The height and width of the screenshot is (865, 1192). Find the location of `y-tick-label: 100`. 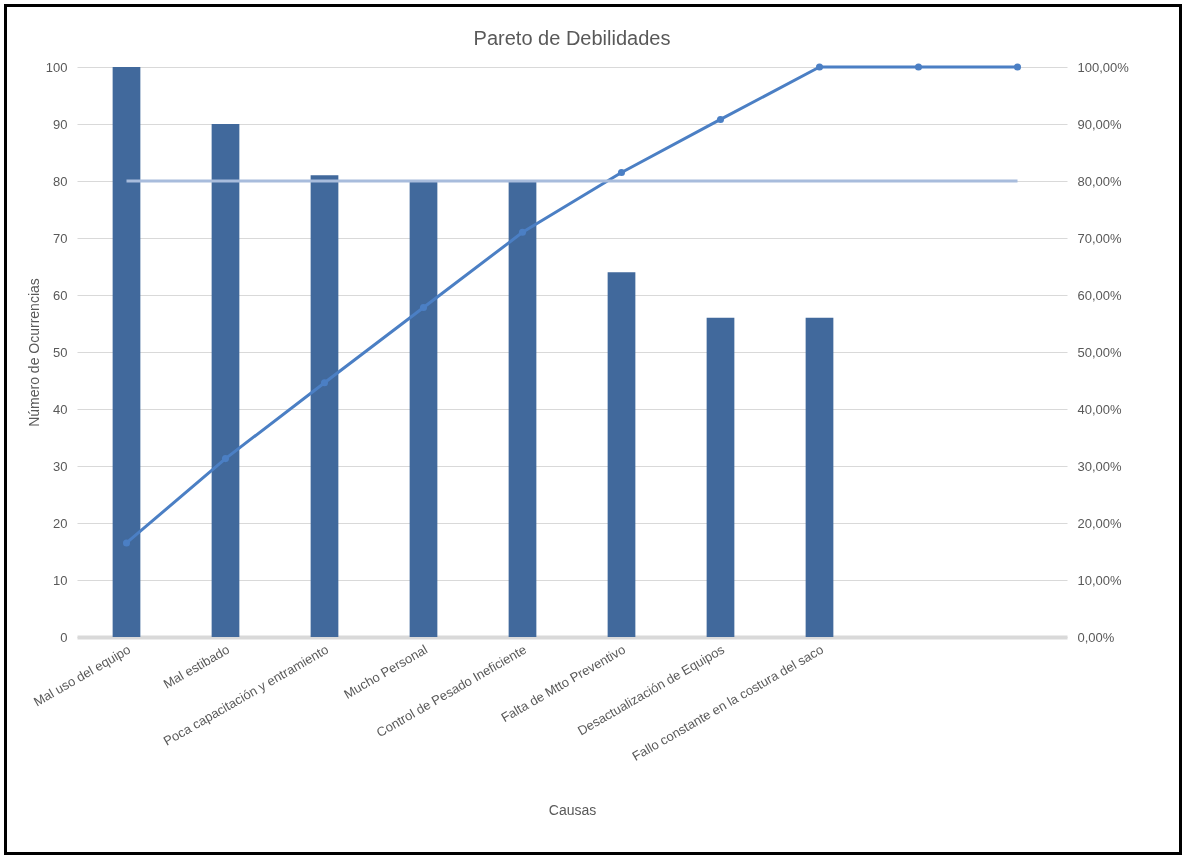

y-tick-label: 100 is located at coordinates (56, 67).